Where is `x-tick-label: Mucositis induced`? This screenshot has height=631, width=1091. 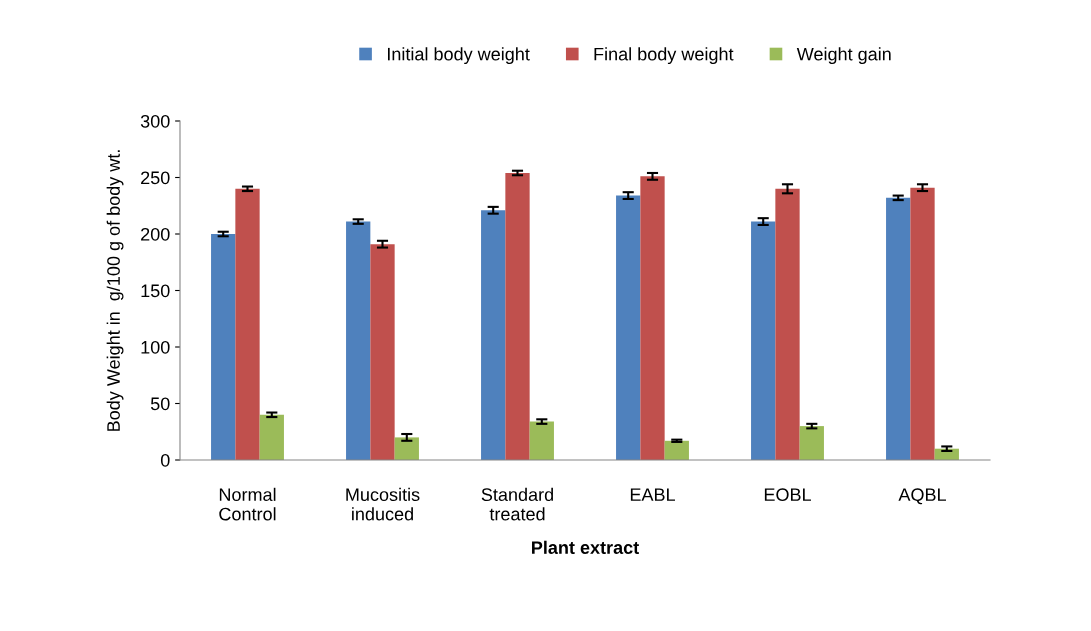
x-tick-label: Mucositis induced is located at coordinates (383, 504).